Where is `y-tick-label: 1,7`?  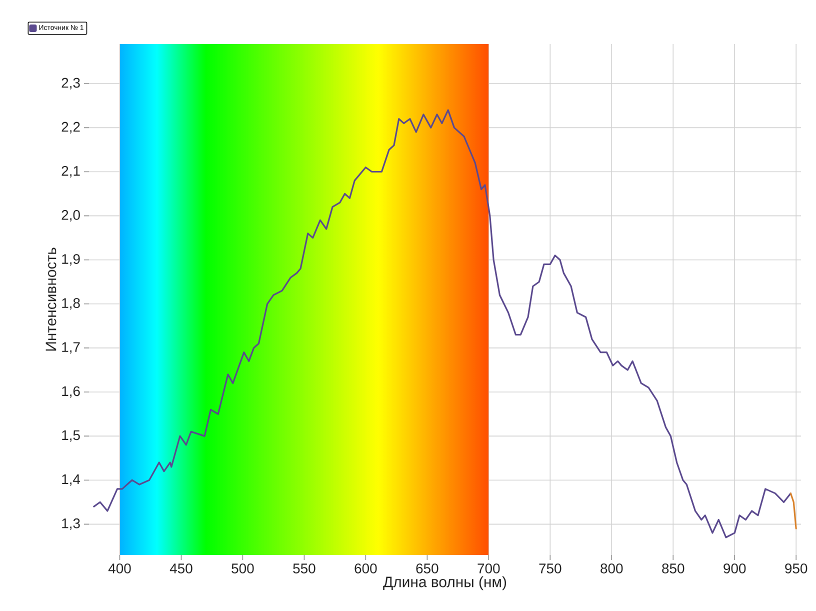 y-tick-label: 1,7 is located at coordinates (71, 348).